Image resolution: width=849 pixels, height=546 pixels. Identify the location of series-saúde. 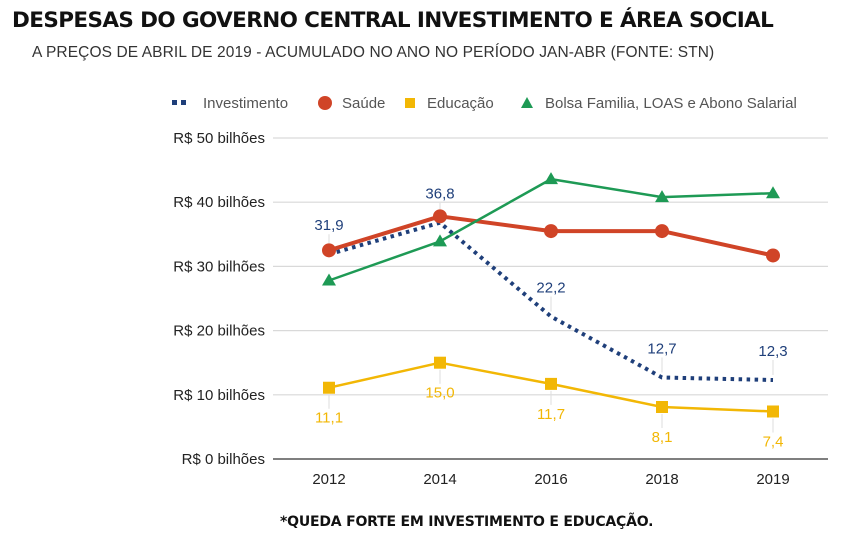
(551, 236).